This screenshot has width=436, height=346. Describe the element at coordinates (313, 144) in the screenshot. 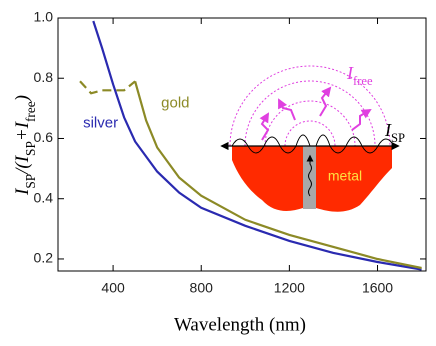

I see `sp-wave` at that location.